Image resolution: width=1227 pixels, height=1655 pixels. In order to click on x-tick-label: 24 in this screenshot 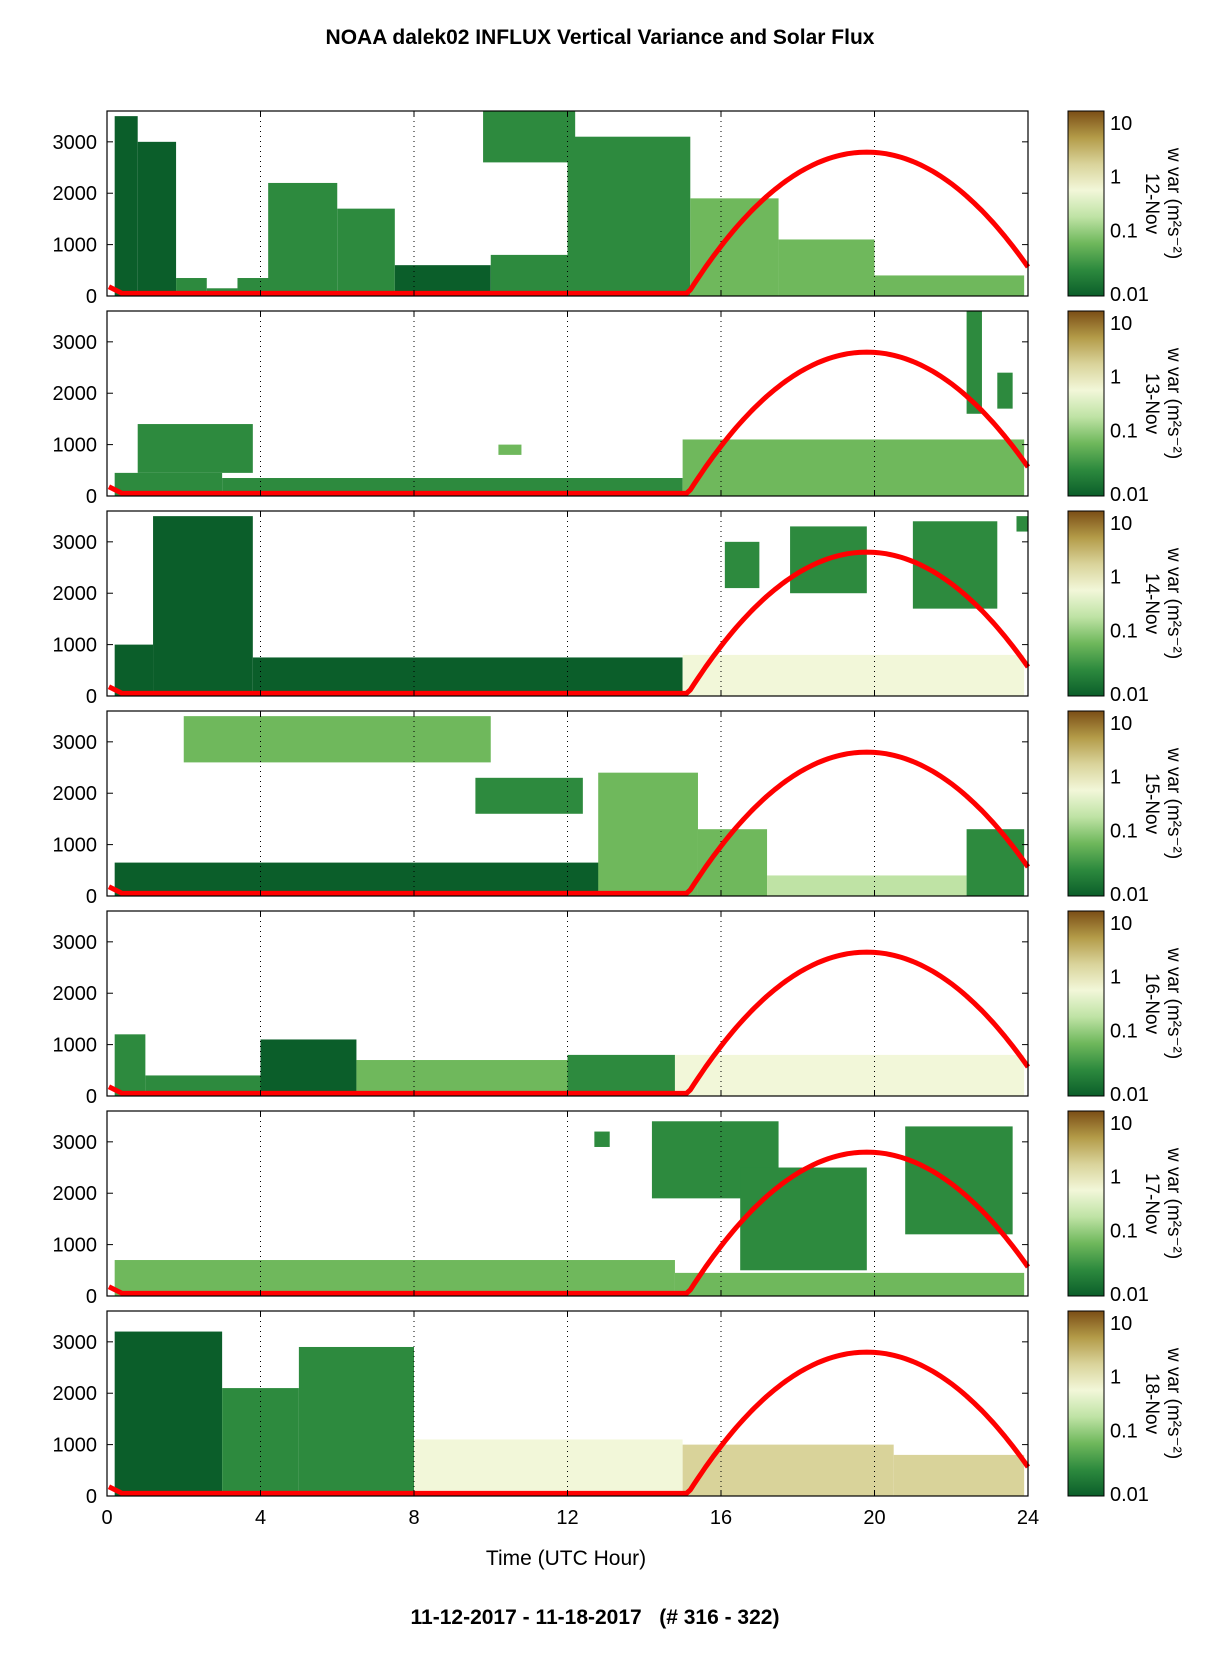, I will do `click(1028, 1518)`.